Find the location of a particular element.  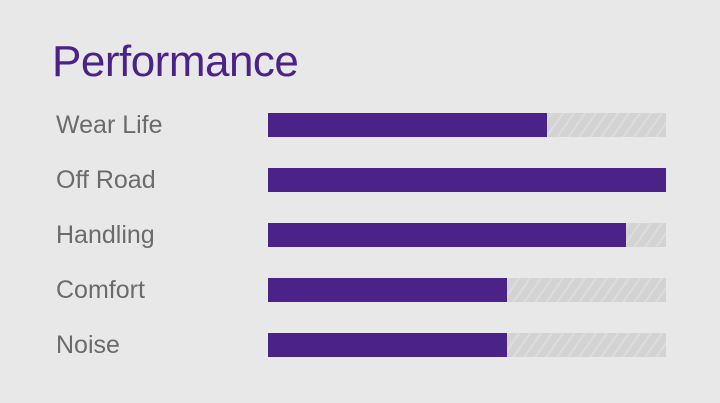

bar-row-comfort: Comfort is located at coordinates (360, 290).